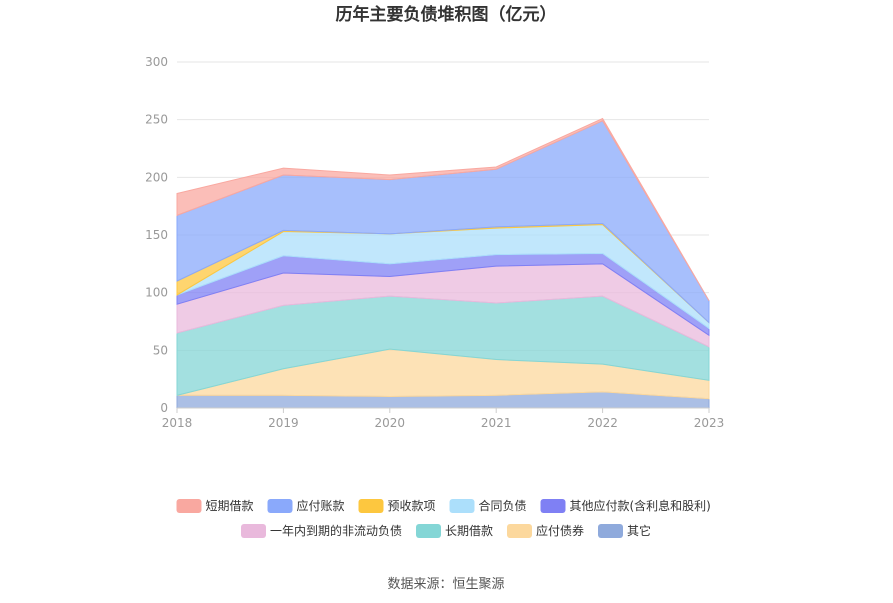 This screenshot has width=893, height=603. What do you see at coordinates (412, 506) in the screenshot?
I see `legend-label: 预收款项` at bounding box center [412, 506].